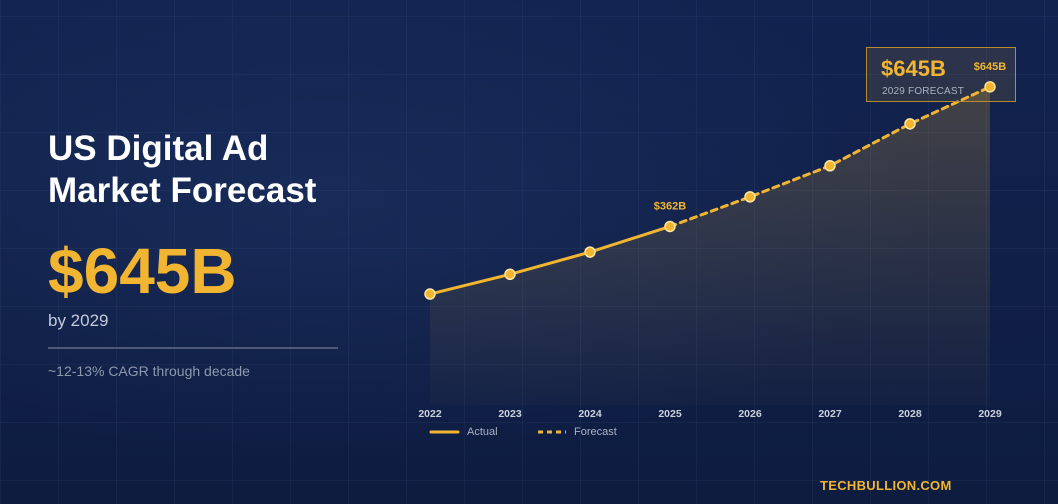  I want to click on value-year: by 2029, so click(78, 320).